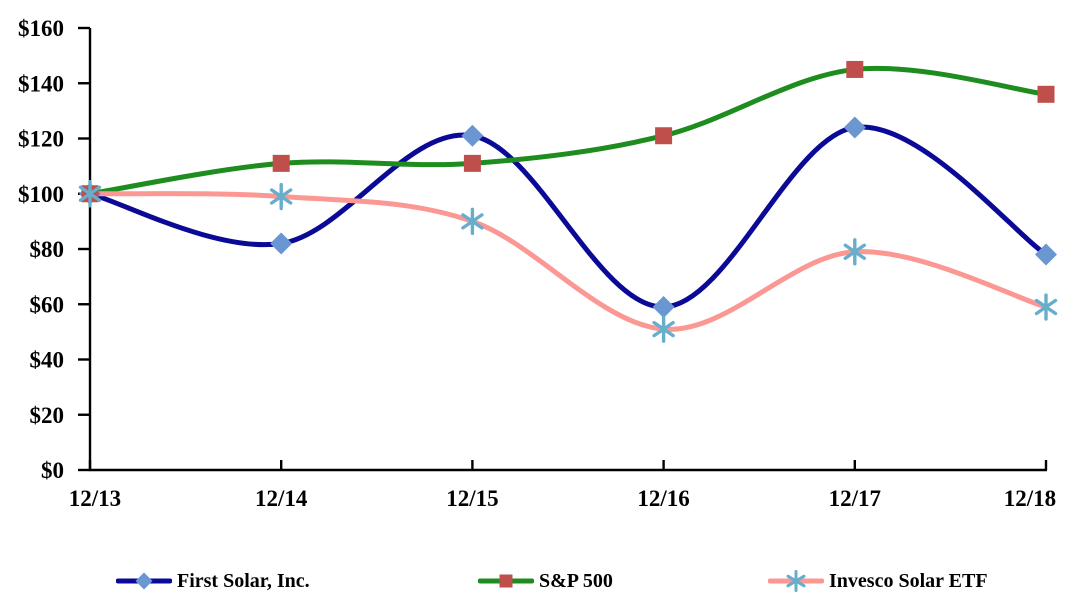 Image resolution: width=1083 pixels, height=602 pixels. I want to click on legend-swatch-first-solar-line-icon, so click(144, 581).